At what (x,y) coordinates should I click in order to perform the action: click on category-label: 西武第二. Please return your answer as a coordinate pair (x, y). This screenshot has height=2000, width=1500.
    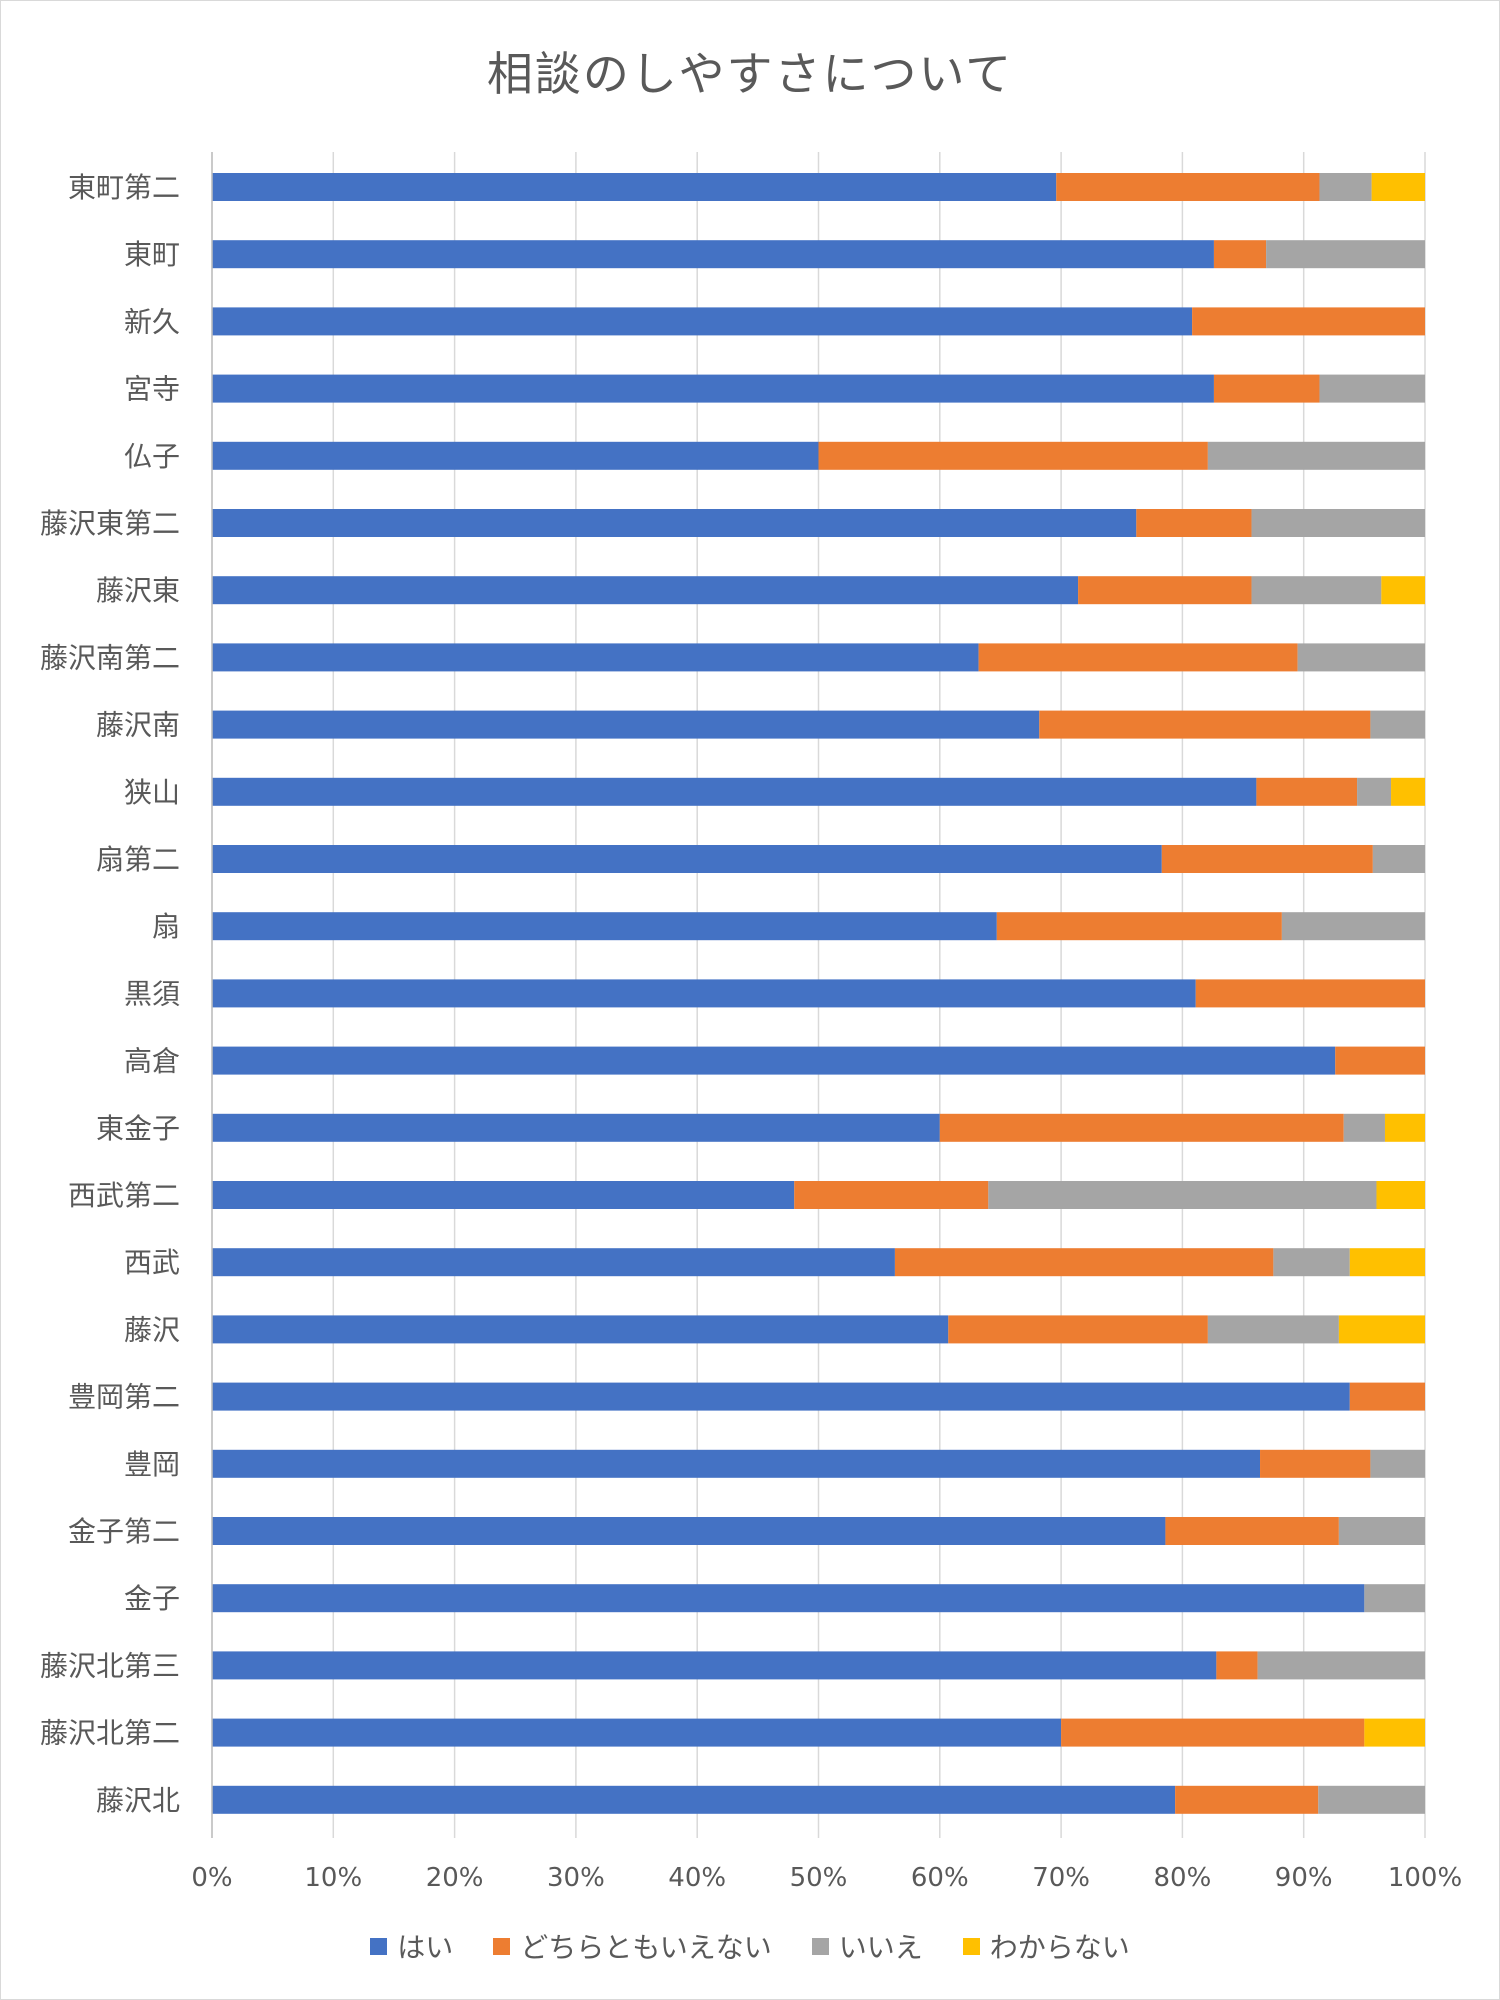
    Looking at the image, I should click on (124, 1195).